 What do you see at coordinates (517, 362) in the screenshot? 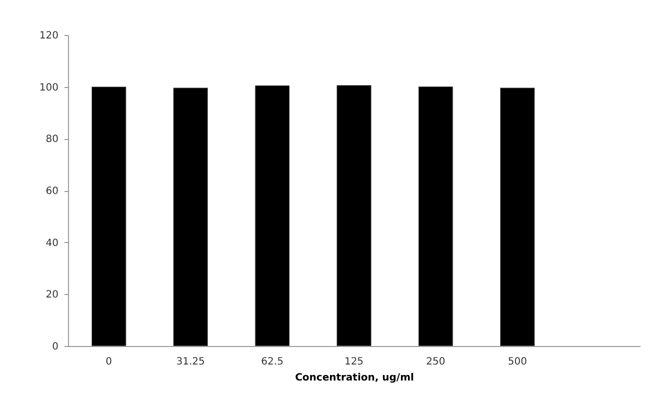
I see `x-tick-label: 500` at bounding box center [517, 362].